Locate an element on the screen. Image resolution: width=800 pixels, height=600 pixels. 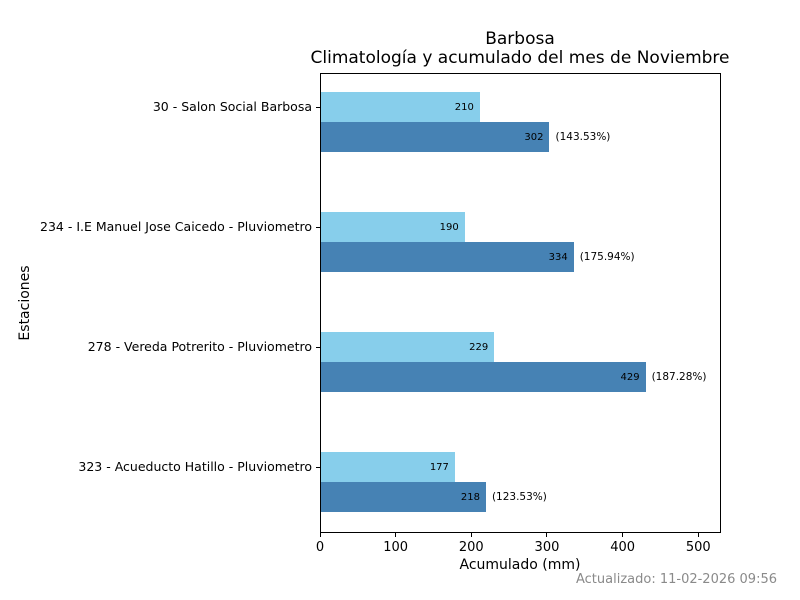
bar-acumulado: 218 is located at coordinates (403, 497).